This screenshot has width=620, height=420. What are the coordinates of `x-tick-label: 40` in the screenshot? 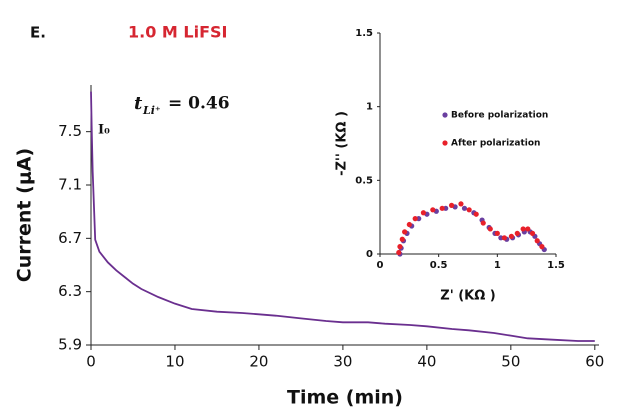 It's located at (426, 362).